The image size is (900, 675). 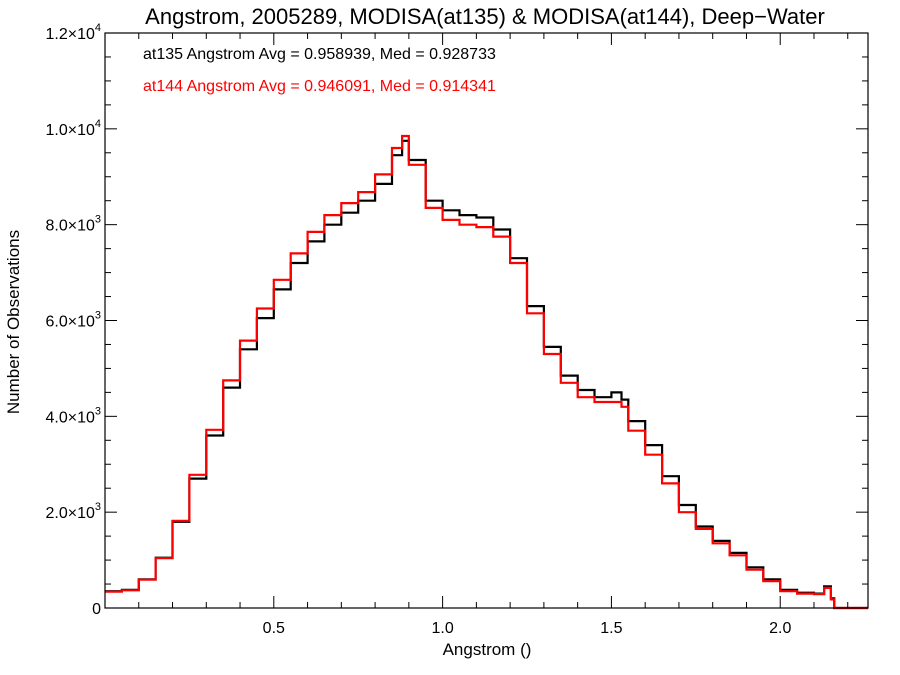 What do you see at coordinates (73, 128) in the screenshot?
I see `y-tick-label-5: 1.0×10⁴` at bounding box center [73, 128].